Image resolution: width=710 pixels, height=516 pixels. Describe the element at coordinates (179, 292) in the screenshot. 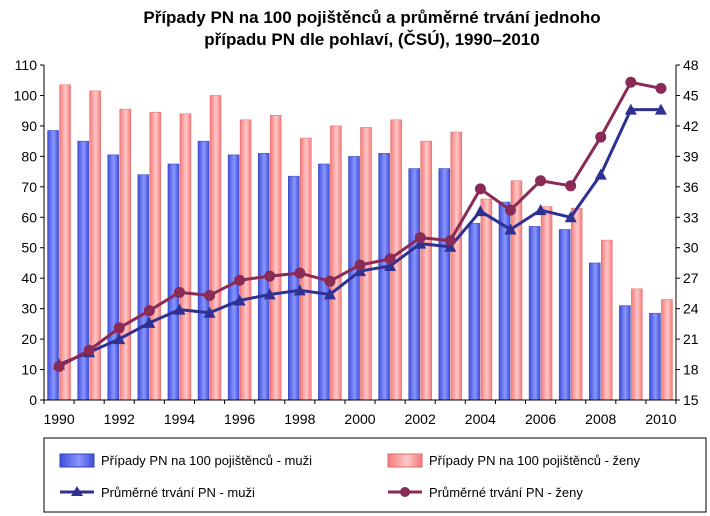

I see `point-zeny-1994` at that location.